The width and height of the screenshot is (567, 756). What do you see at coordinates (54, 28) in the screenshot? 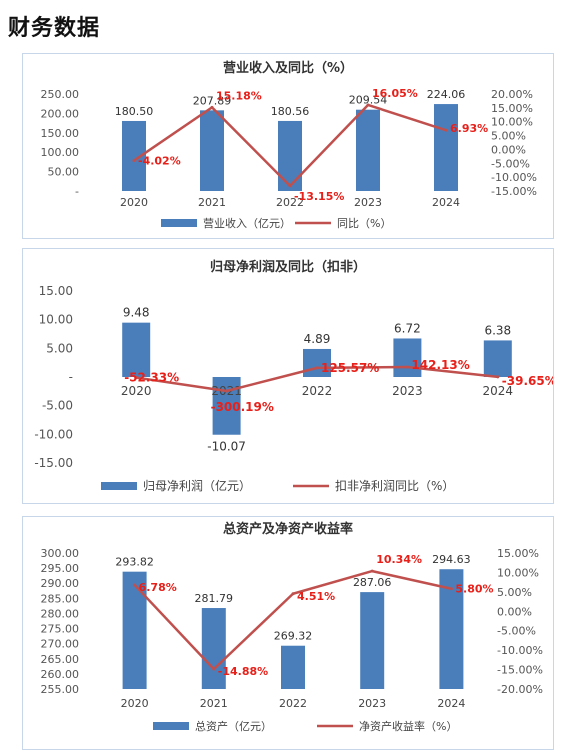
I see `page-title: 财务数据` at bounding box center [54, 28].